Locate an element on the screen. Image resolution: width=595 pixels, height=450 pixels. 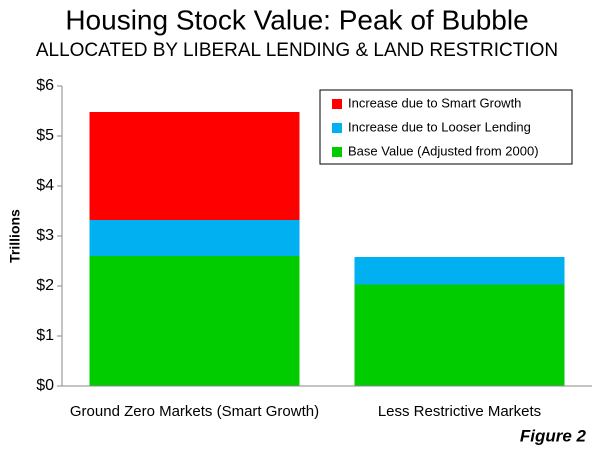
legend-label: Increase due to Smart Growth is located at coordinates (434, 102).